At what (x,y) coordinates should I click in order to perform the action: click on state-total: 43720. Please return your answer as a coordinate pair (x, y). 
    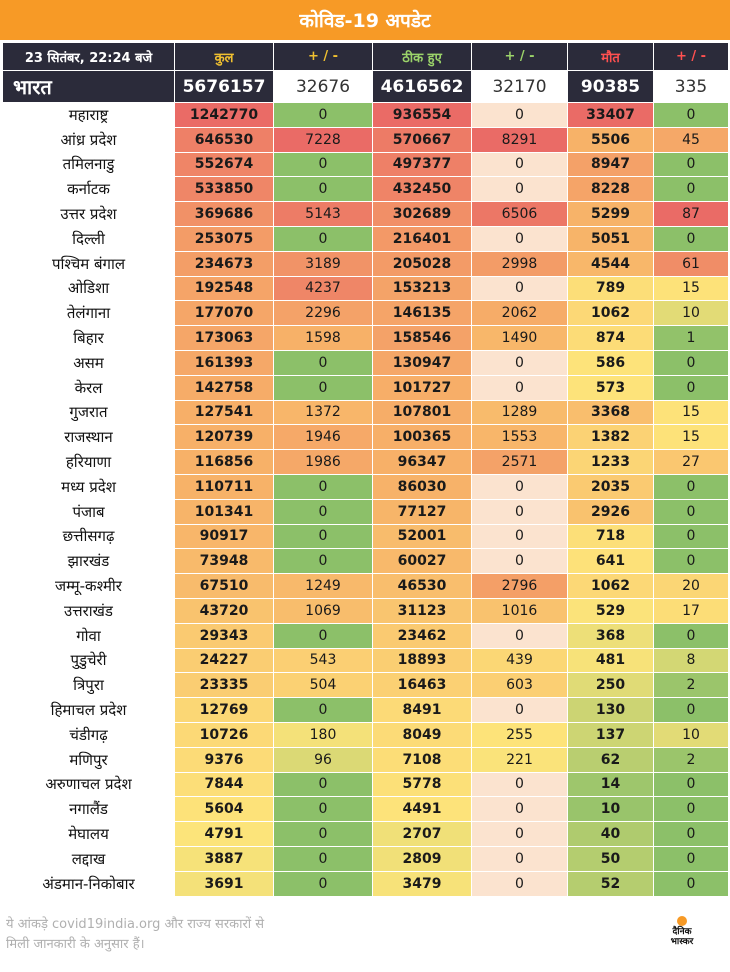
    Looking at the image, I should click on (224, 610).